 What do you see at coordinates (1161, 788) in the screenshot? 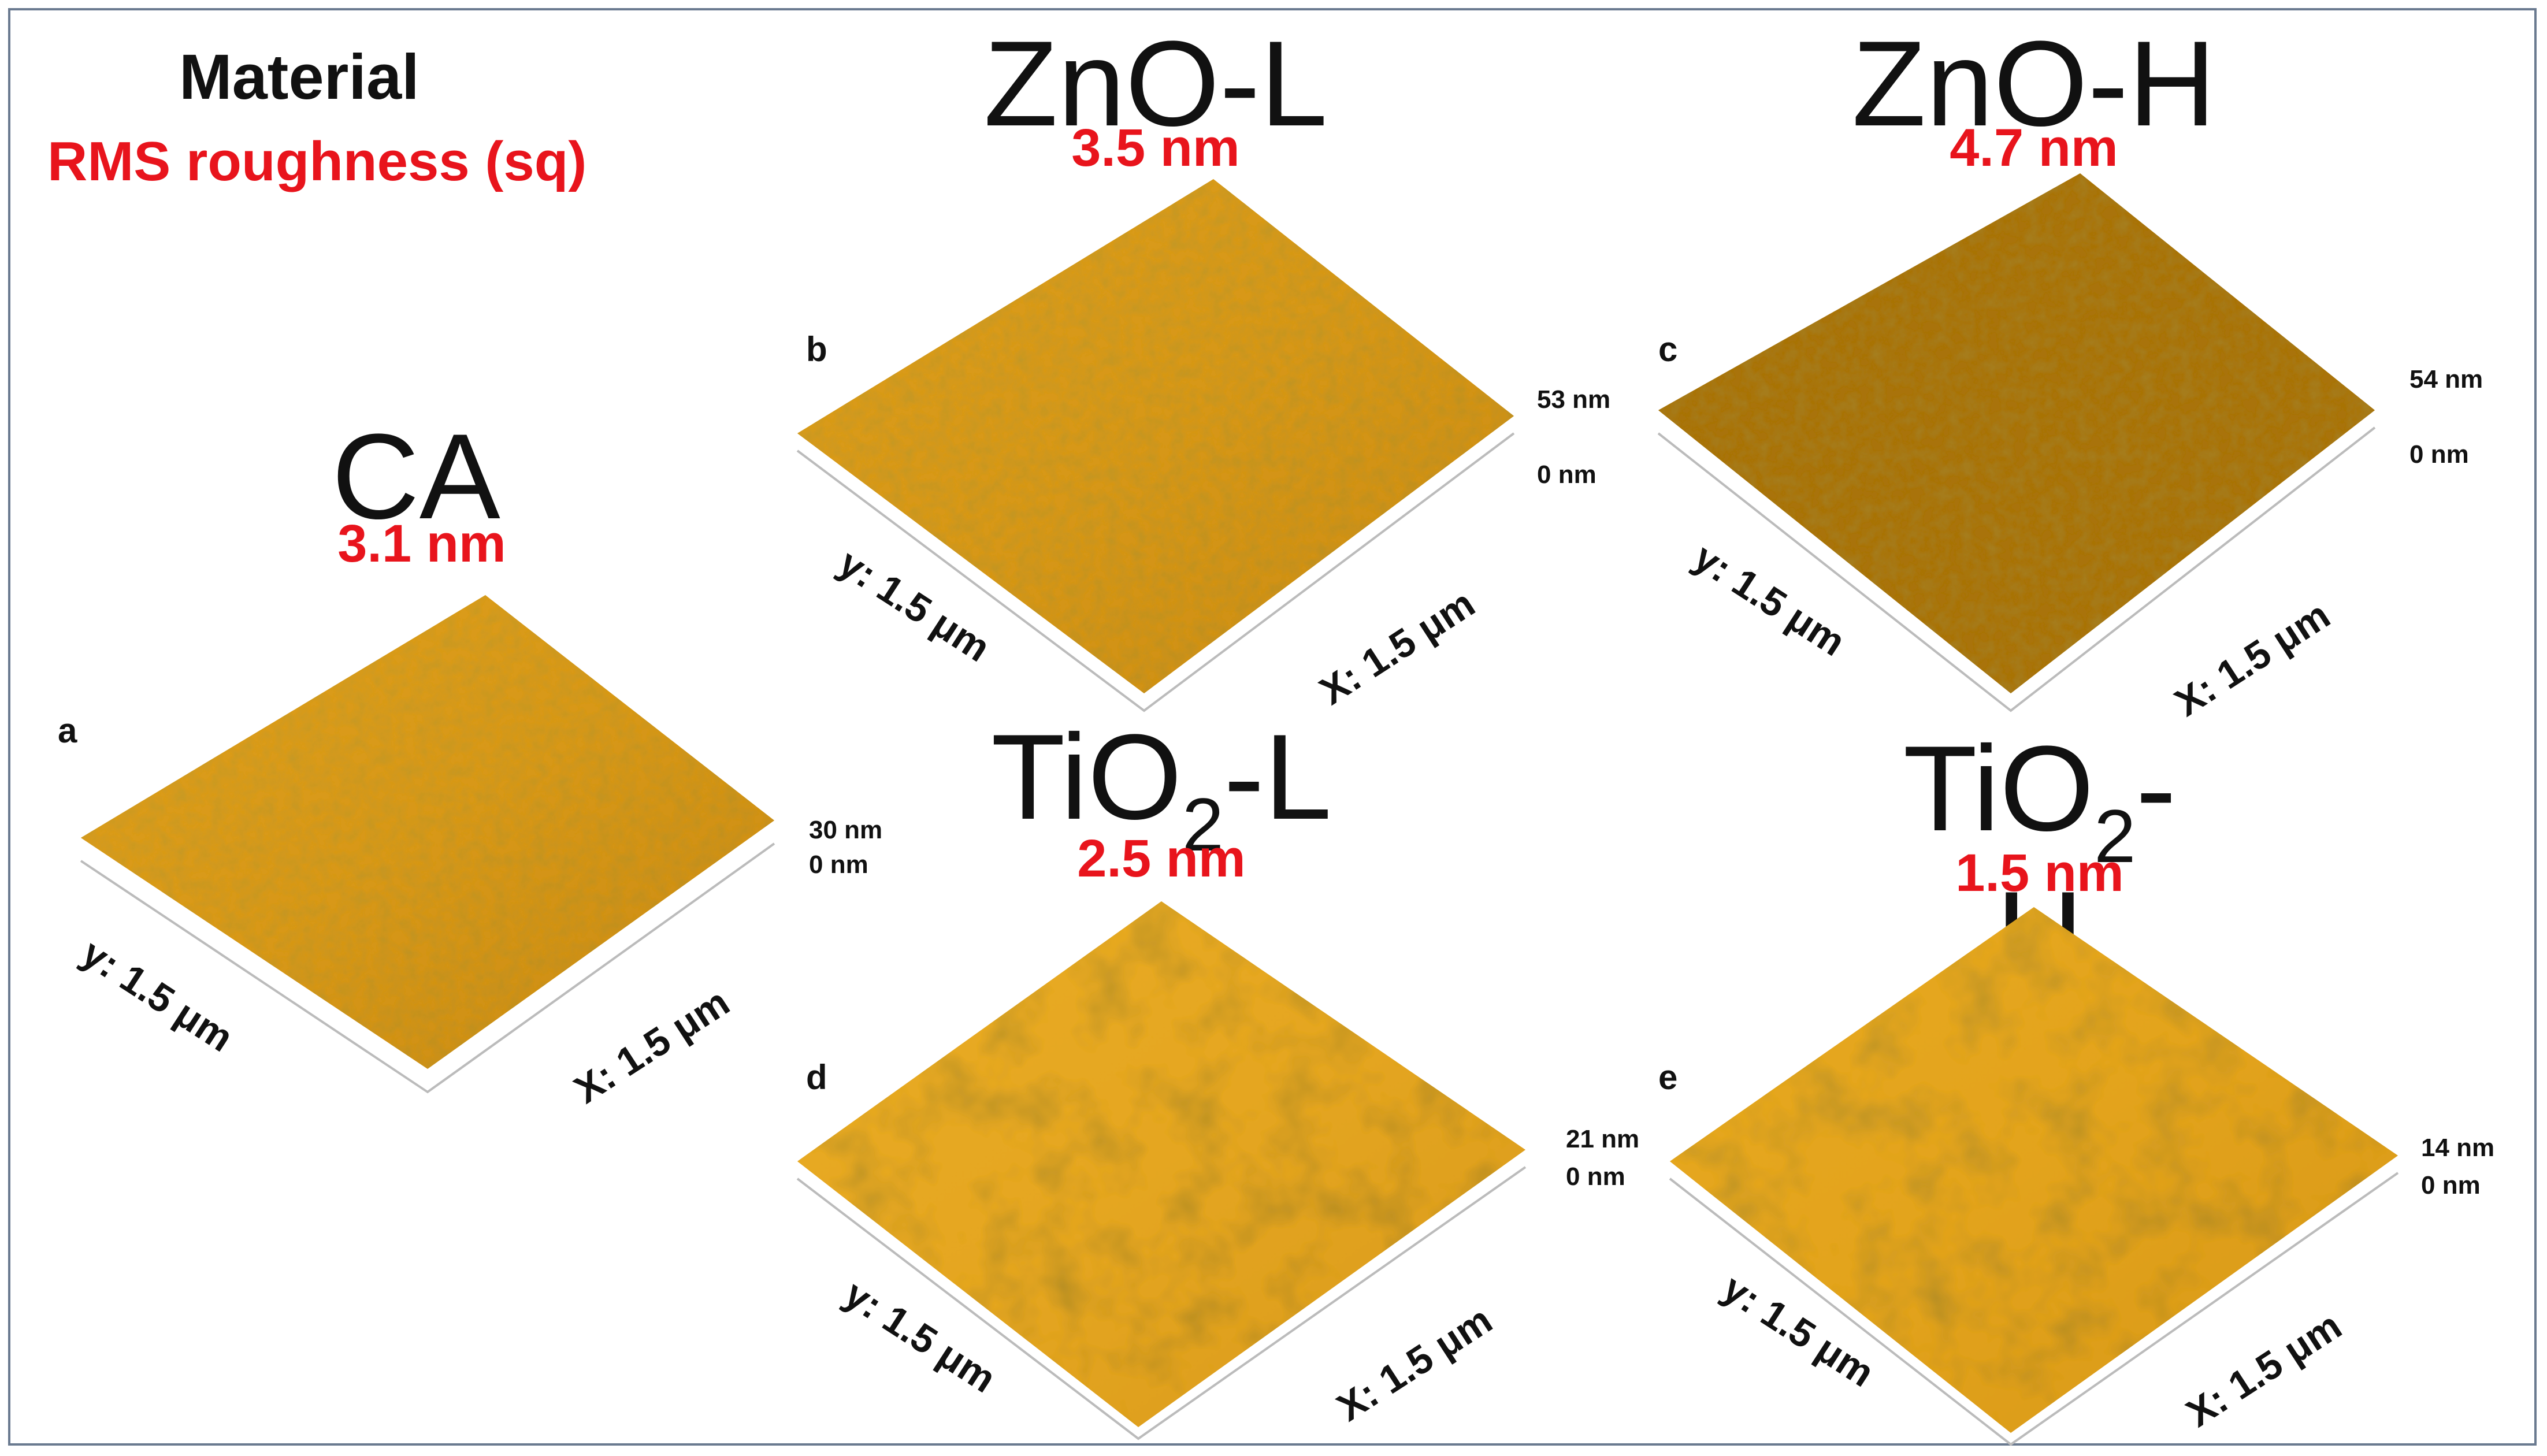
I see `panel-d-material: TiO2-L` at bounding box center [1161, 788].